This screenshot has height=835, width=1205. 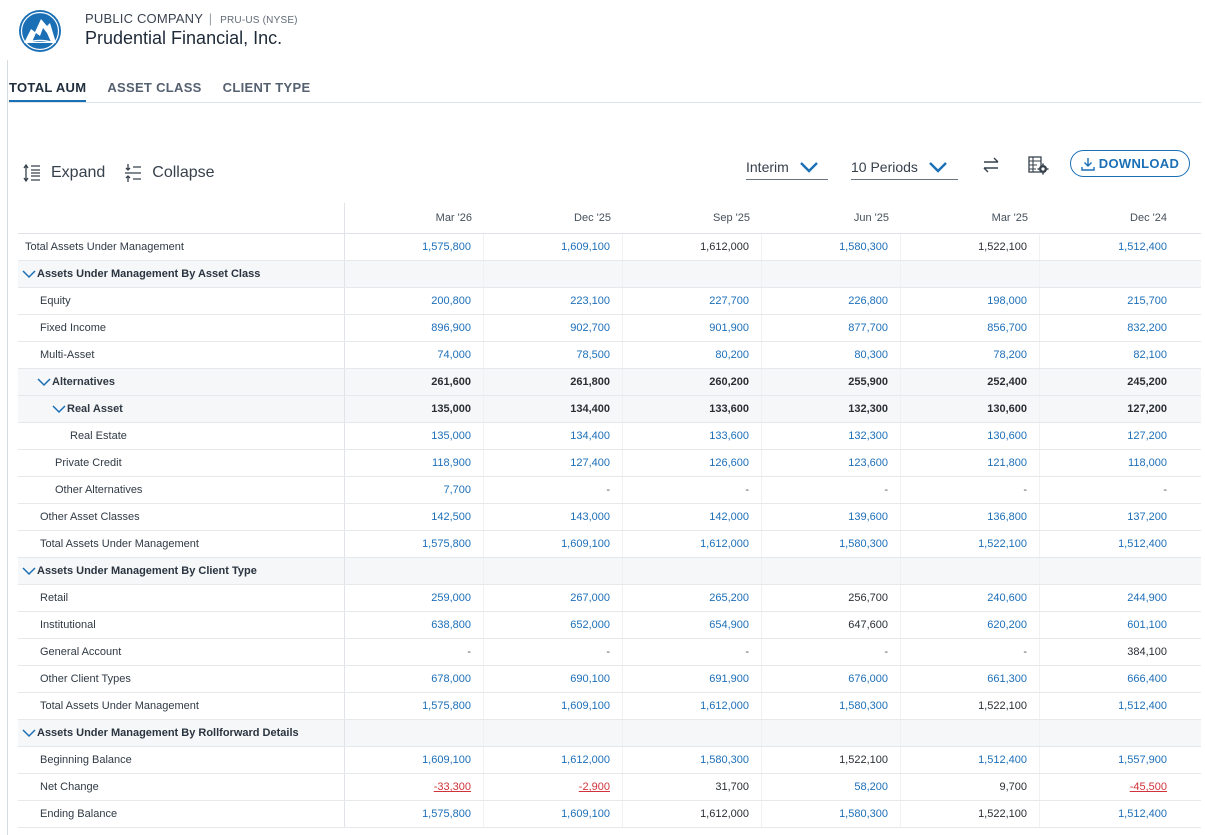 I want to click on value-cell: 832,200, so click(x=1147, y=328).